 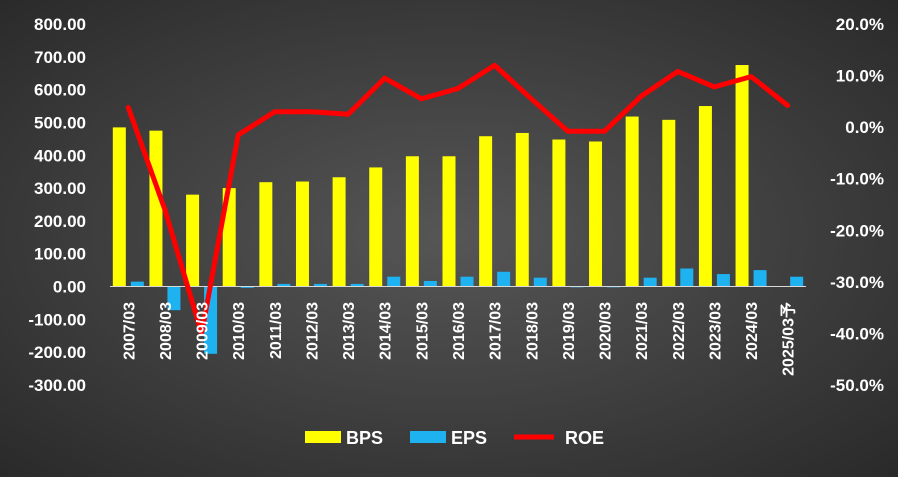 What do you see at coordinates (60, 221) in the screenshot?
I see `left-axis-tick-label: 200.00` at bounding box center [60, 221].